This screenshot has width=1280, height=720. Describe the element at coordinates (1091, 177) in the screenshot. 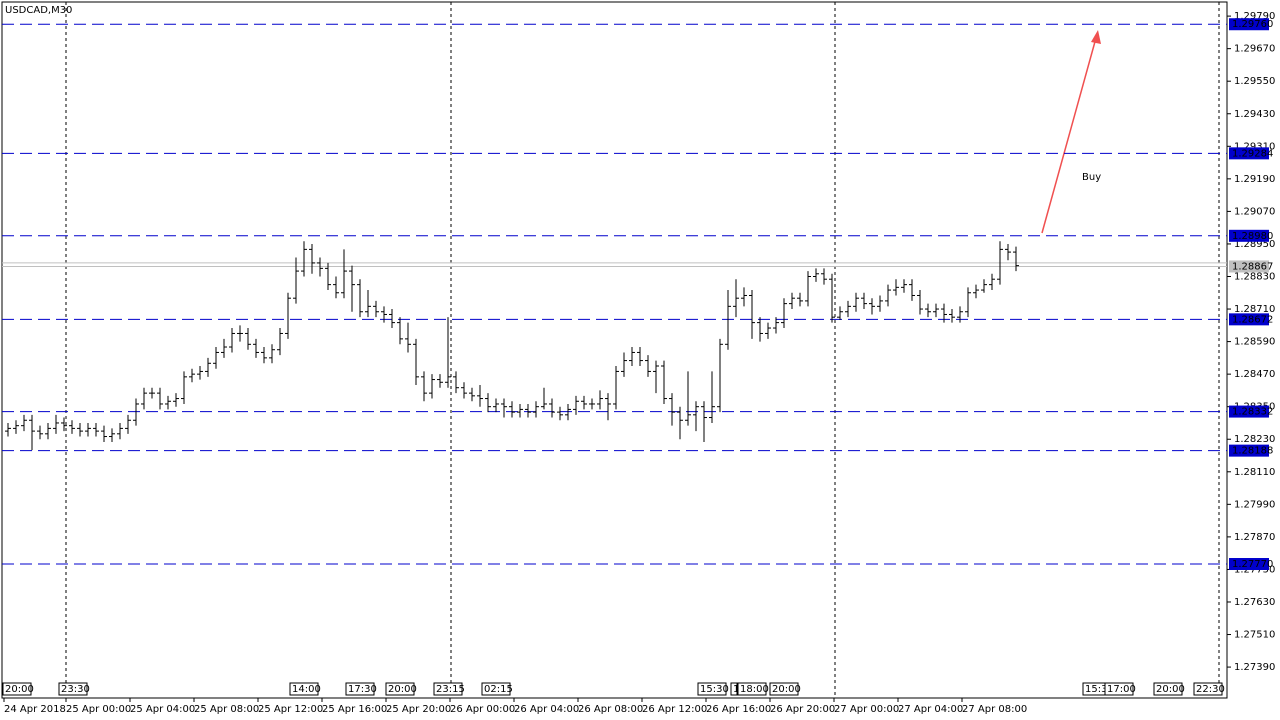

I see `buy-label: Buy` at that location.